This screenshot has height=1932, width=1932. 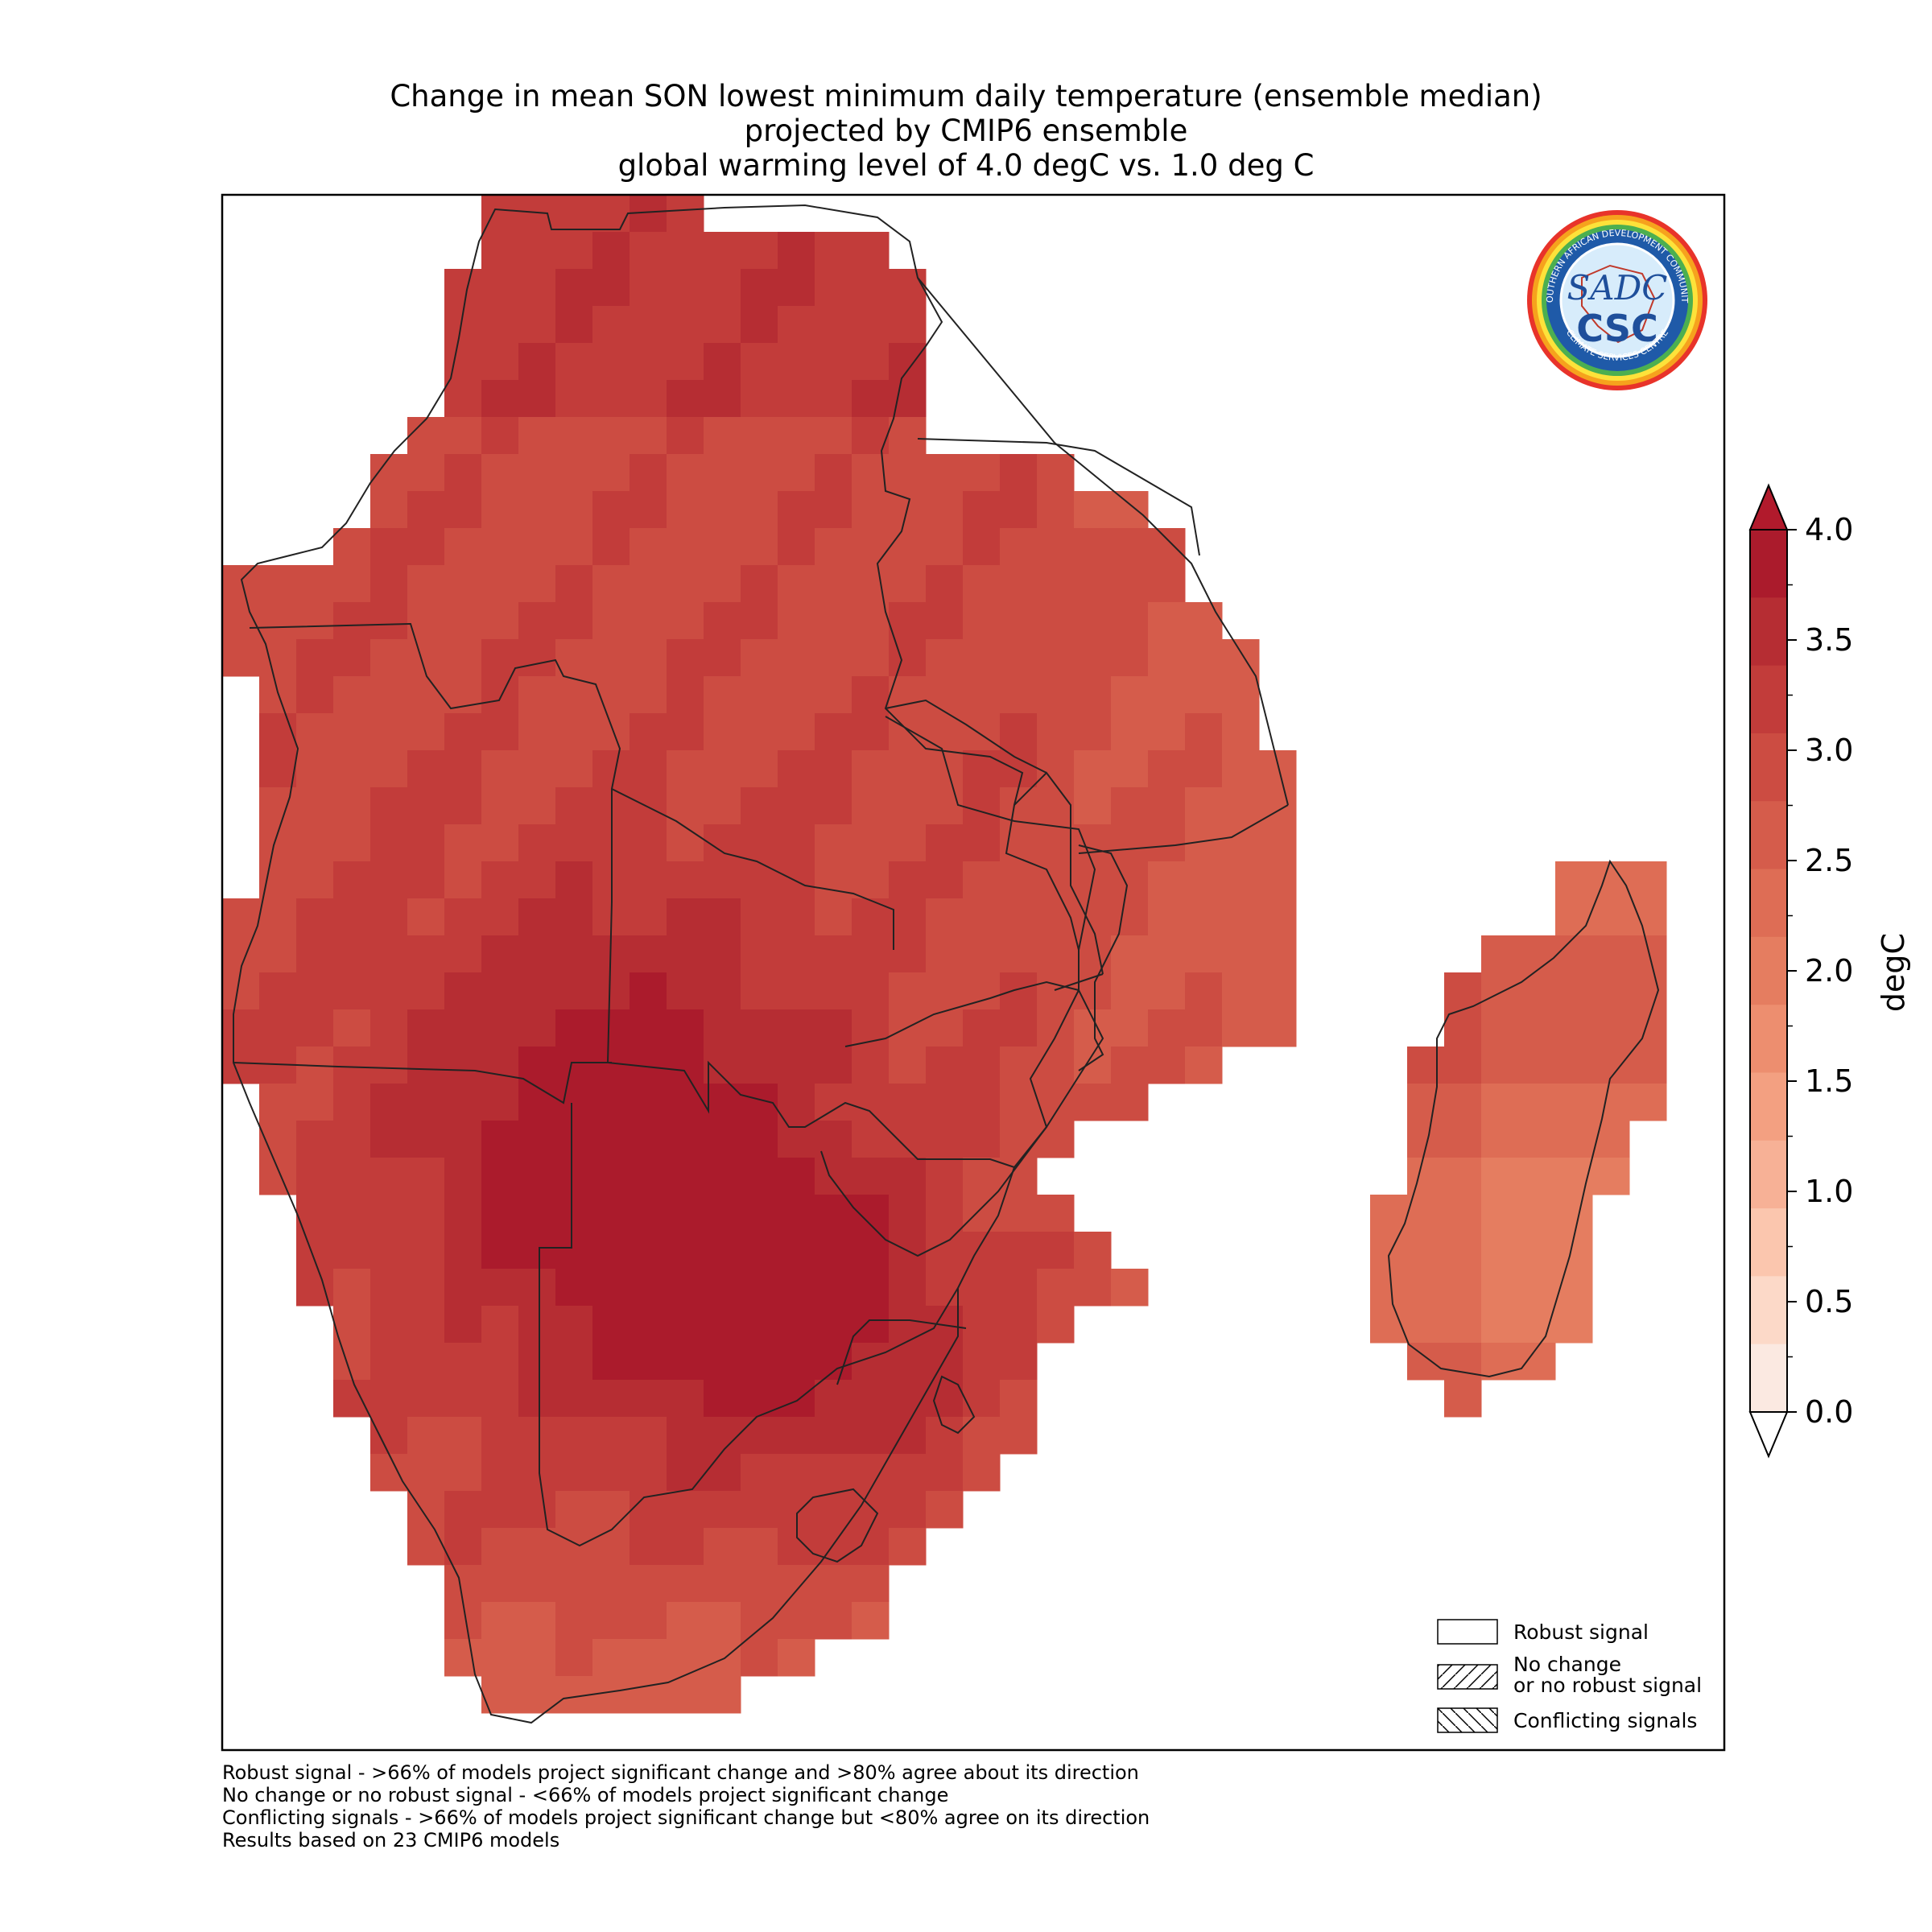 What do you see at coordinates (1617, 288) in the screenshot?
I see `logo-acronym-sadc: SADC` at bounding box center [1617, 288].